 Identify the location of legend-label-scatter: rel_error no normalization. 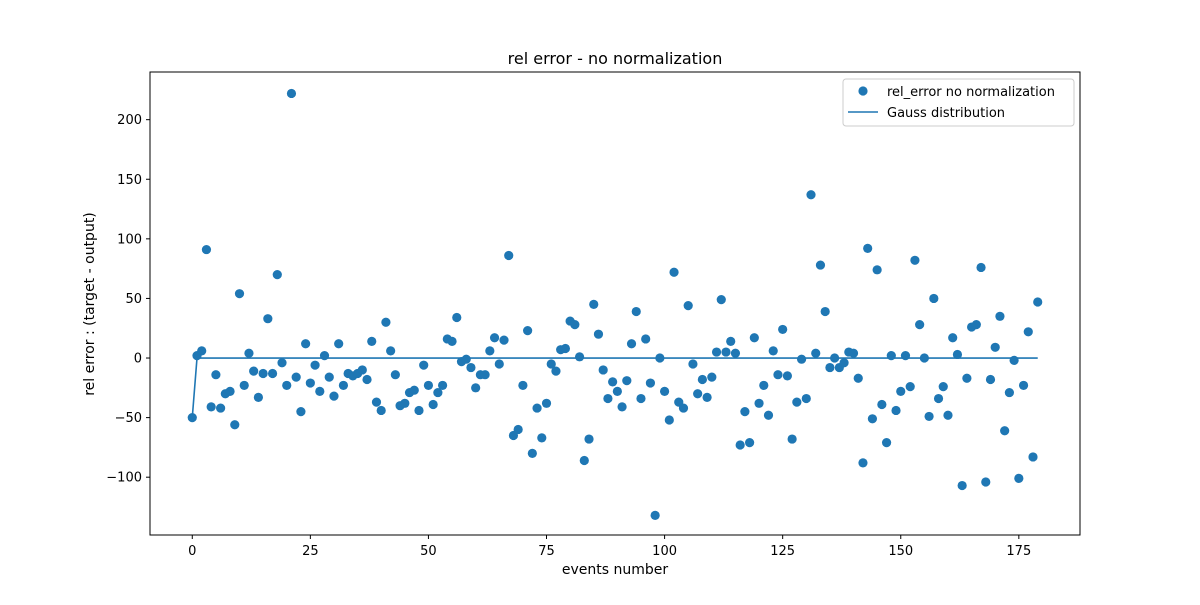
(971, 92).